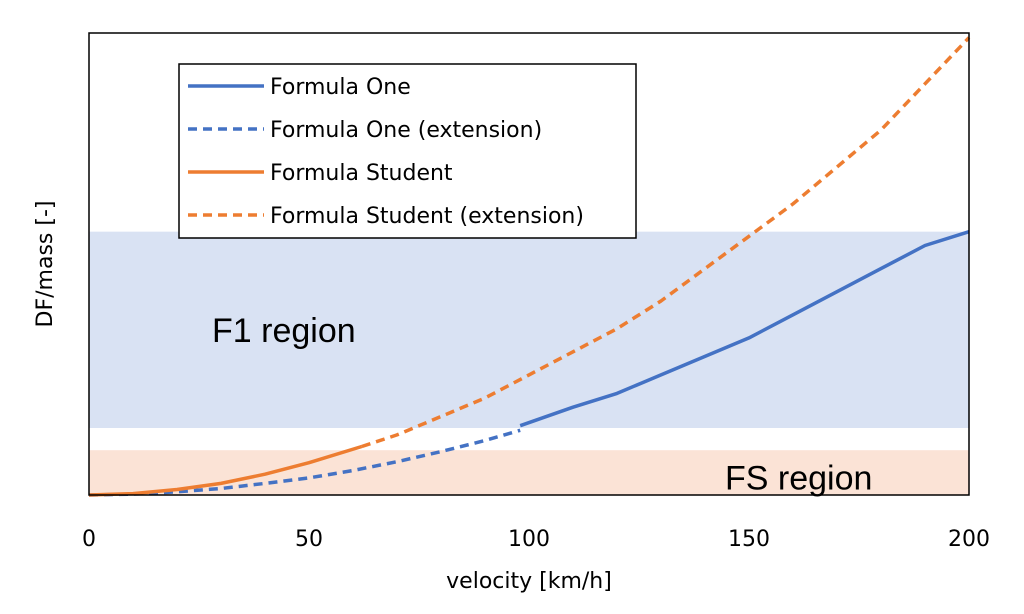  I want to click on legend-box, so click(407, 151).